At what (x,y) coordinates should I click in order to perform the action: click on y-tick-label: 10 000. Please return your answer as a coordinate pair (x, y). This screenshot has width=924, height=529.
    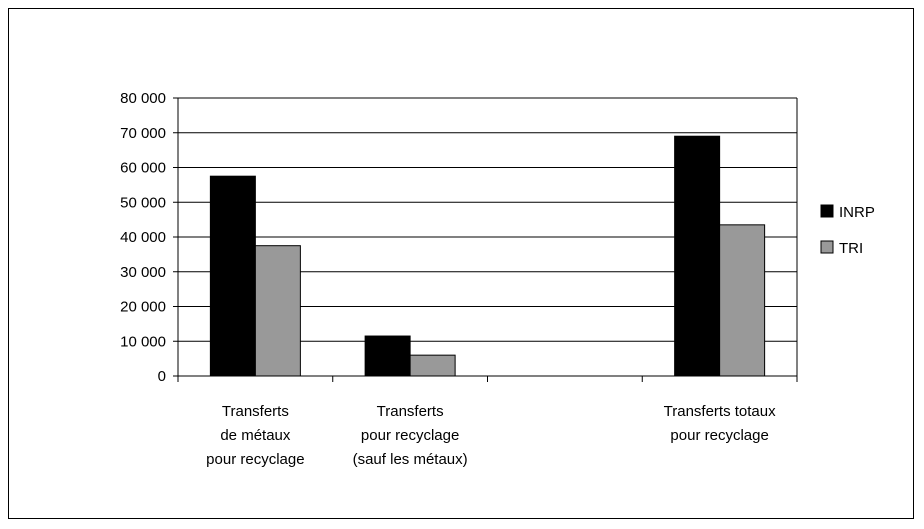
    Looking at the image, I should click on (143, 341).